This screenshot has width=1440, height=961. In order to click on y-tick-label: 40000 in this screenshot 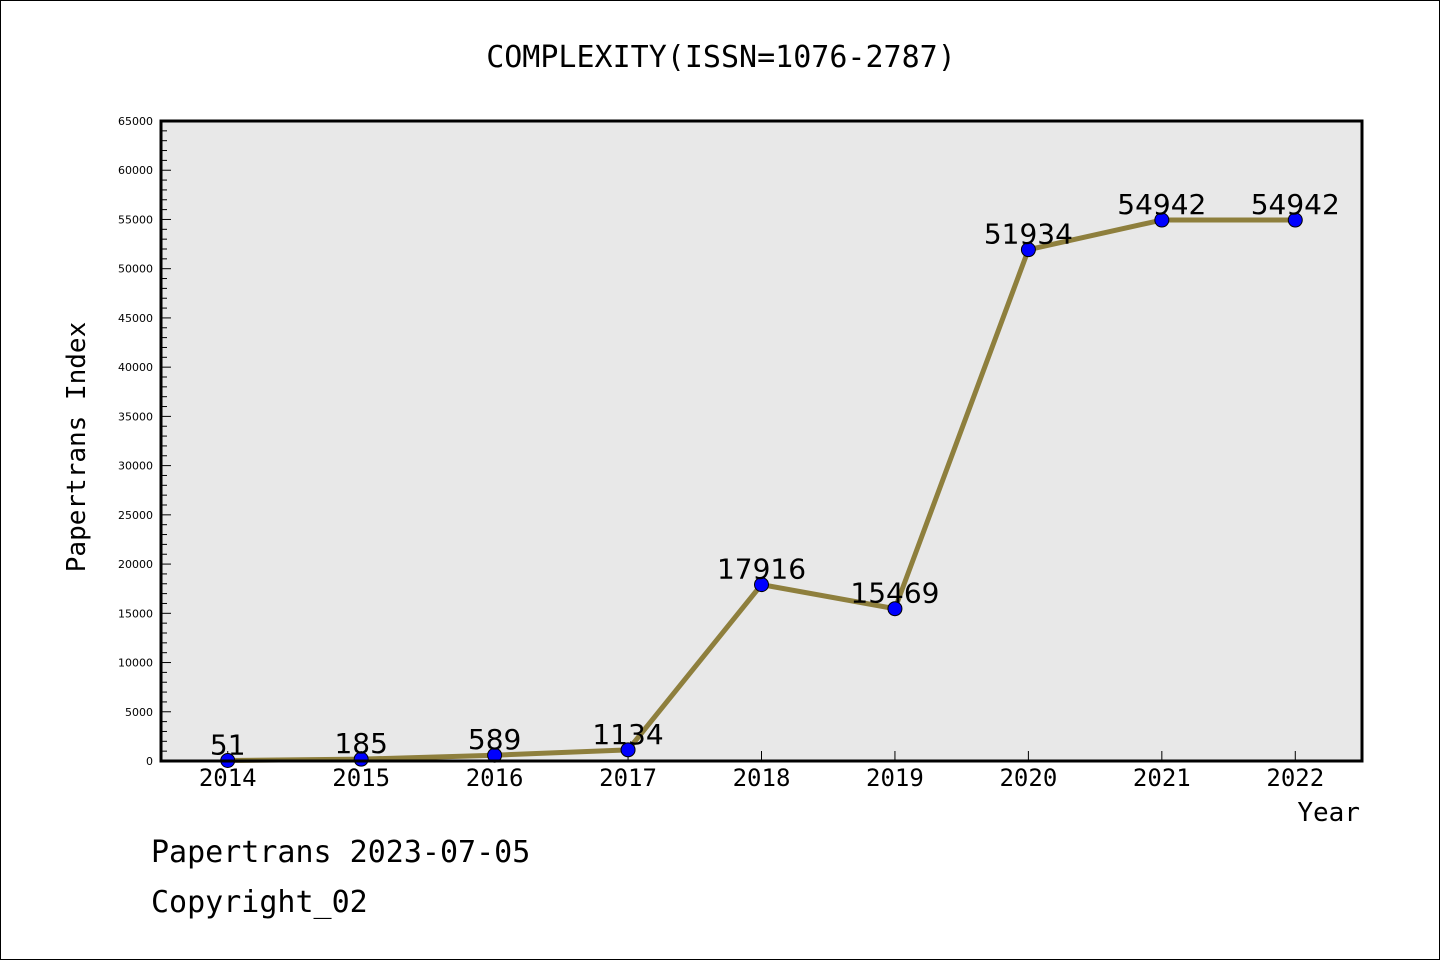, I will do `click(135, 367)`.